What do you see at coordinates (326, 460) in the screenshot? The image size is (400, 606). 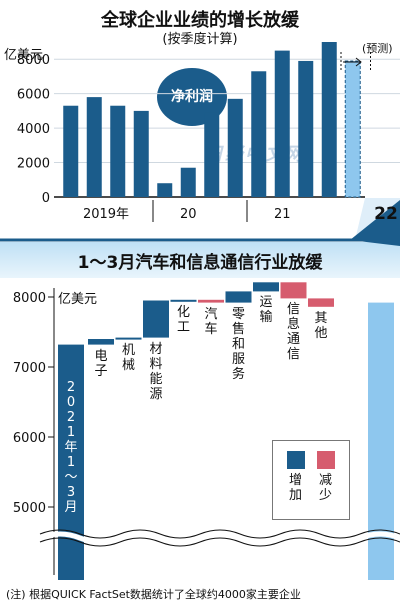 I see `legend-swatch-decrease` at bounding box center [326, 460].